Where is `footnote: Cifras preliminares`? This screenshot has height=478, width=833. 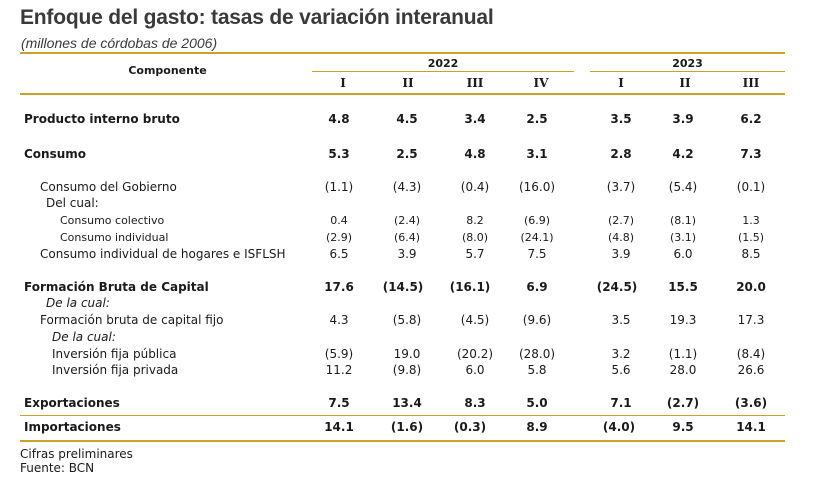
footnote: Cifras preliminares is located at coordinates (76, 454).